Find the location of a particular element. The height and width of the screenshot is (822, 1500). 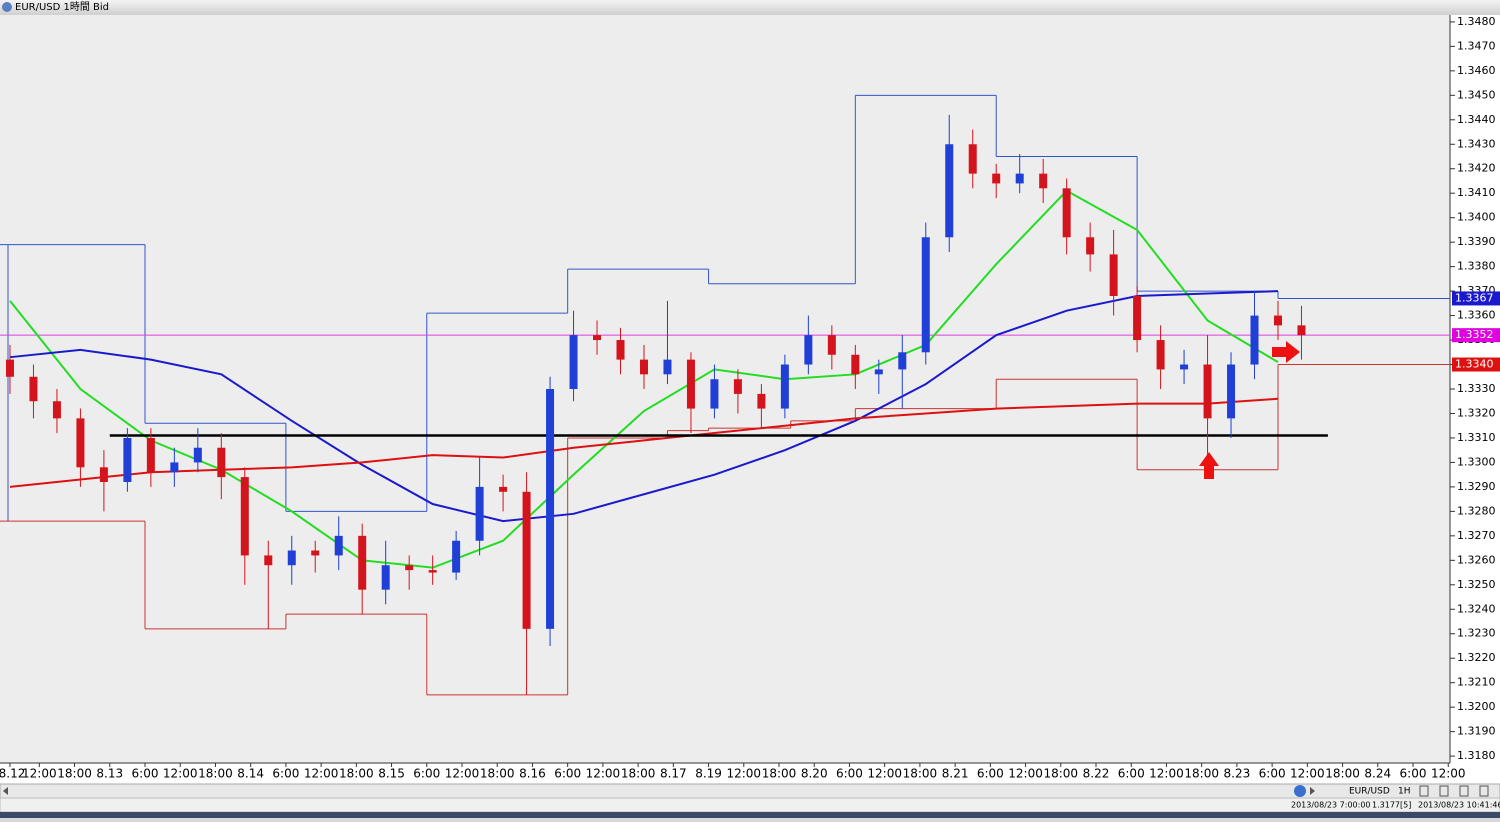

y-tick-label: 1.3270 is located at coordinates (1476, 535).